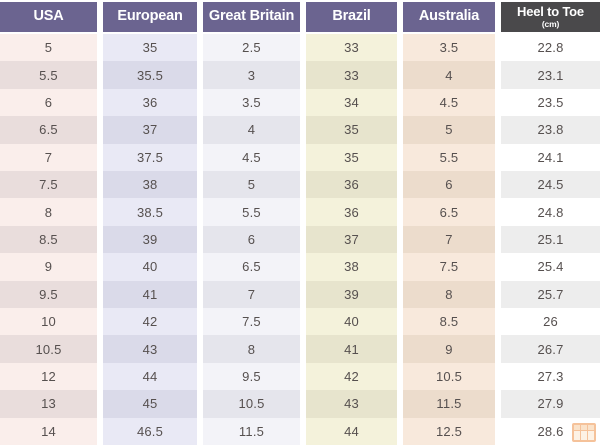  Describe the element at coordinates (351, 404) in the screenshot. I see `table-cell-brazil-row-14: 43` at that location.